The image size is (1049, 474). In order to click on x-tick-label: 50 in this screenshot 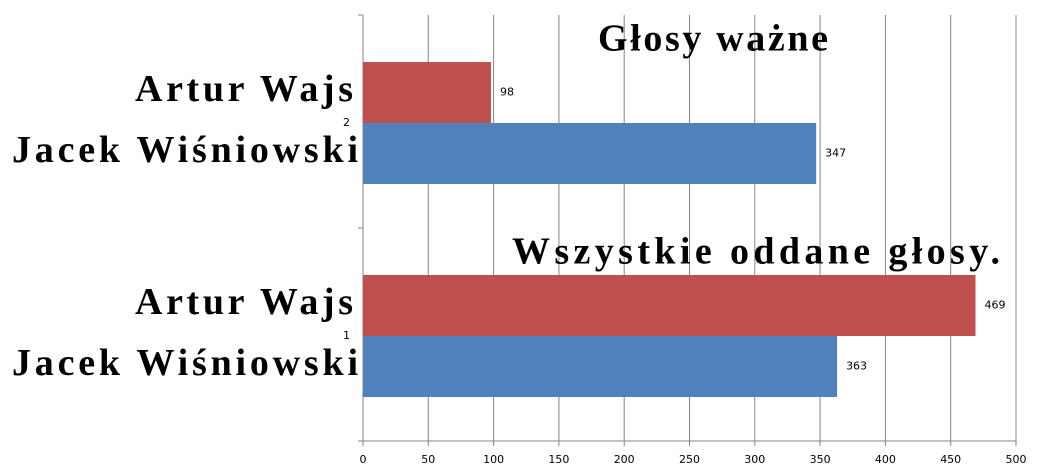, I will do `click(428, 459)`.